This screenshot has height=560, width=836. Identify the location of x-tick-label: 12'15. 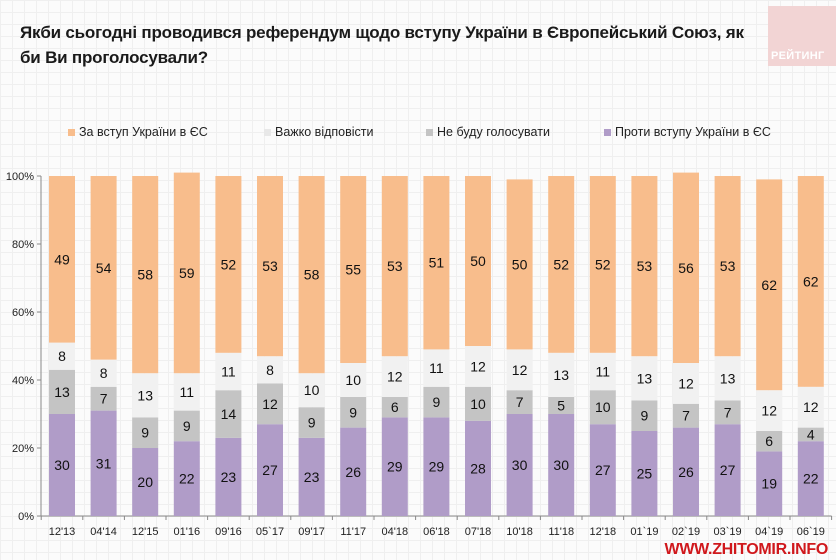
(145, 532).